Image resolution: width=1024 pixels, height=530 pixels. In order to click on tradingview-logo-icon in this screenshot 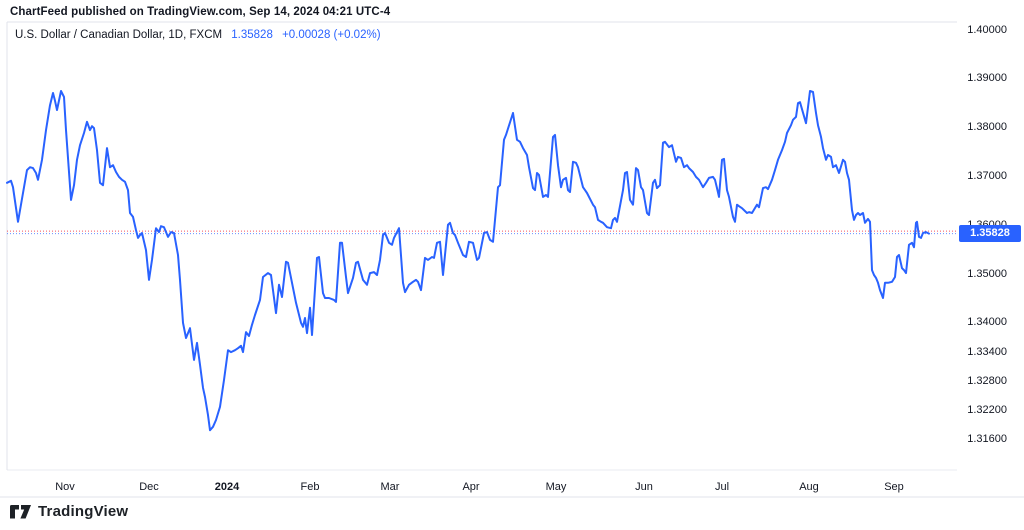, I will do `click(20, 511)`.